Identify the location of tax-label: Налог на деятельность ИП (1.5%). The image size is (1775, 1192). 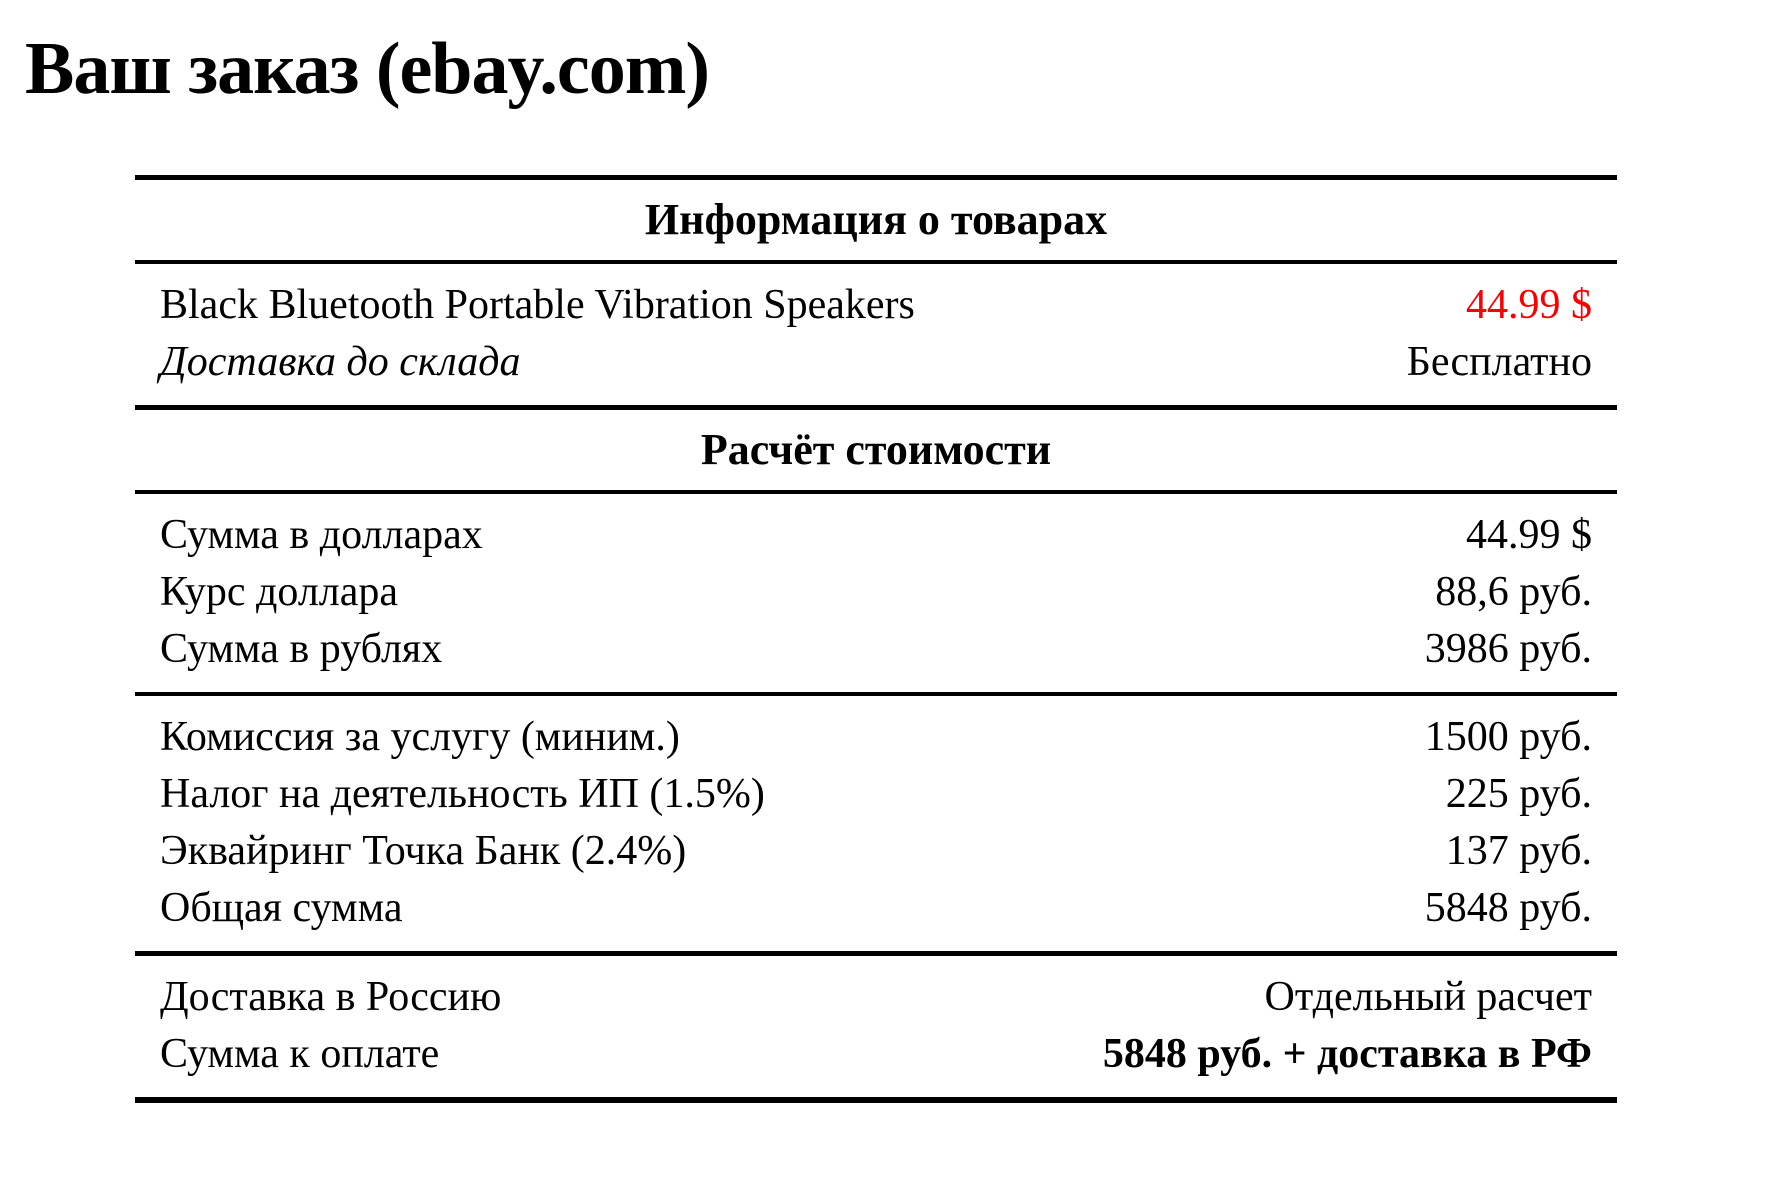
(462, 794).